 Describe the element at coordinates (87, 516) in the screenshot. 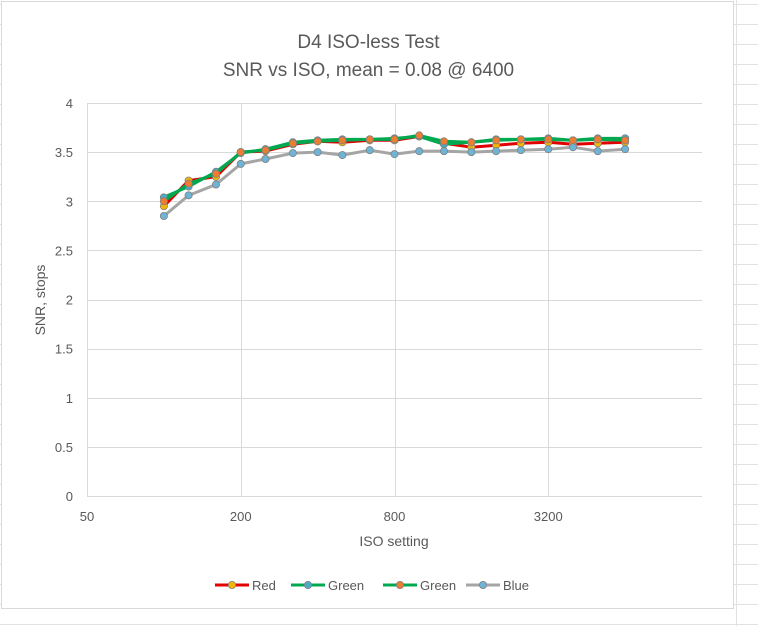

I see `x-tick-label: 50` at that location.